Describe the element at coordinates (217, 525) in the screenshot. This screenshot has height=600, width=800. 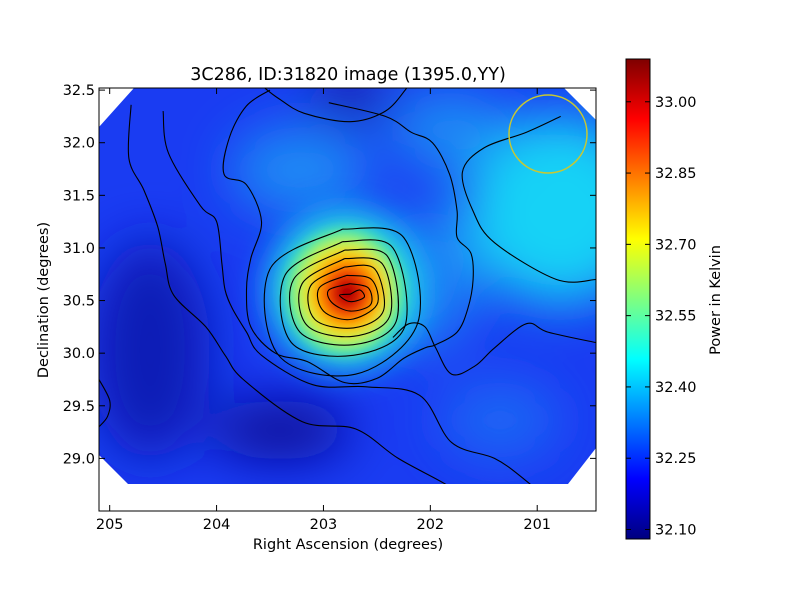
I see `x-tick-label: 204` at that location.